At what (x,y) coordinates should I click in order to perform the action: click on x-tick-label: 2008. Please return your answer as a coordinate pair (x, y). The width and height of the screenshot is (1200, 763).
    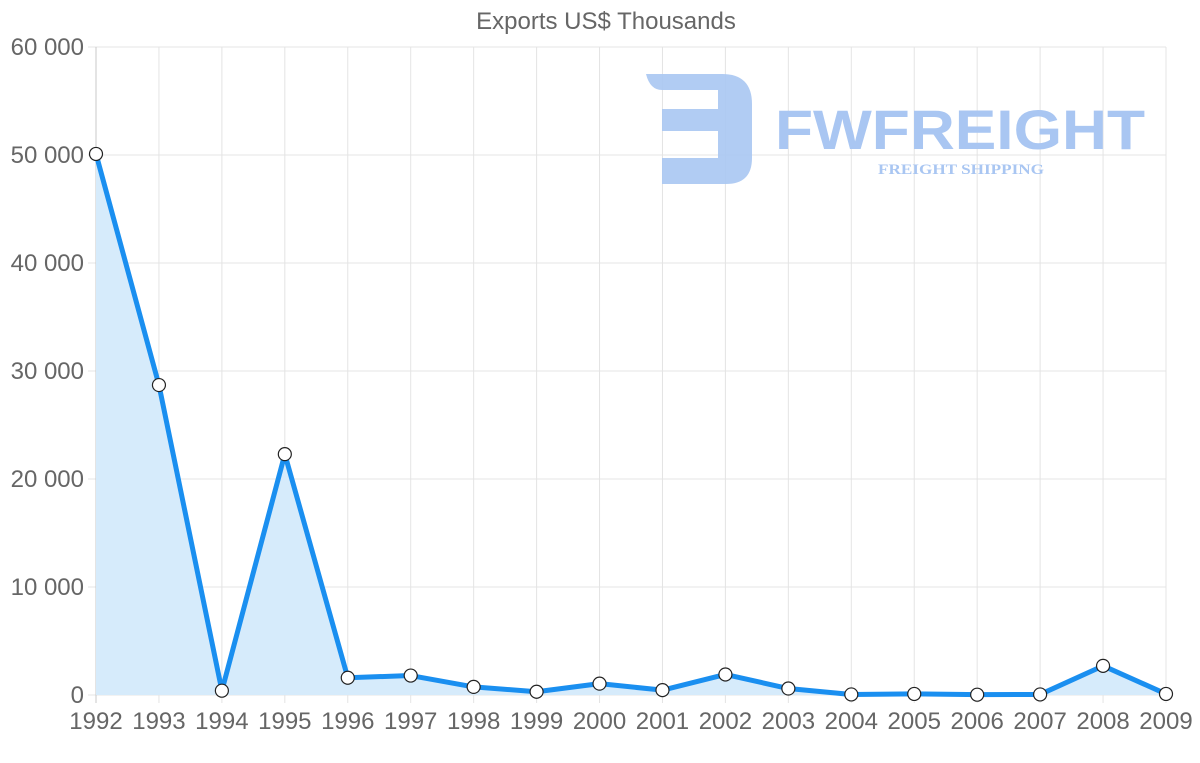
    Looking at the image, I should click on (1102, 721).